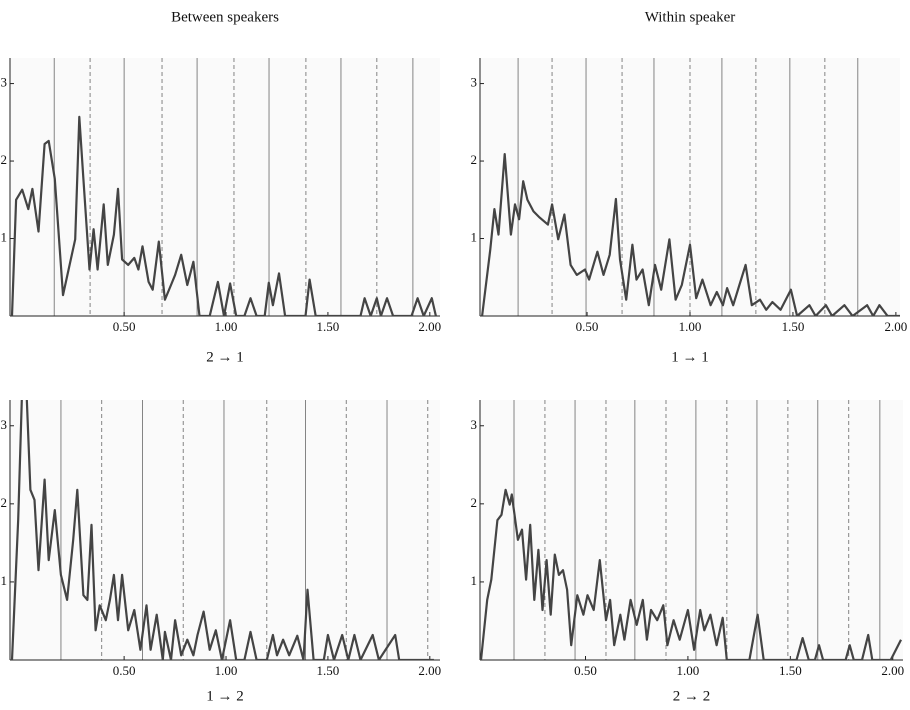 Image resolution: width=910 pixels, height=710 pixels. What do you see at coordinates (225, 696) in the screenshot?
I see `panel-caption: 1 → 2` at bounding box center [225, 696].